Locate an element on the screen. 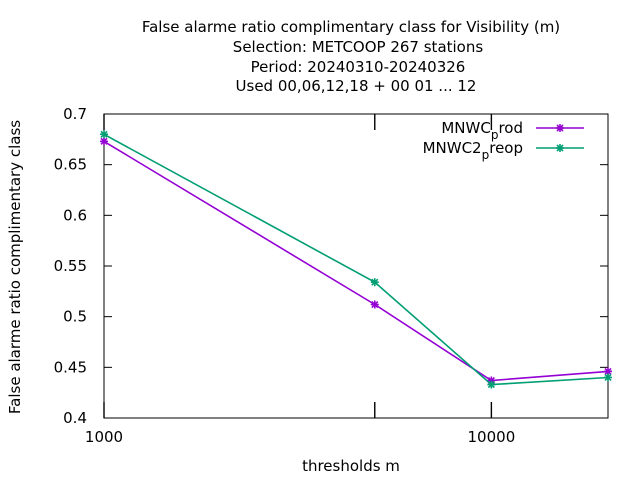 Image resolution: width=640 pixels, height=480 pixels. chart-title-line-2: Selection: METCOOP 267 stations is located at coordinates (358, 47).